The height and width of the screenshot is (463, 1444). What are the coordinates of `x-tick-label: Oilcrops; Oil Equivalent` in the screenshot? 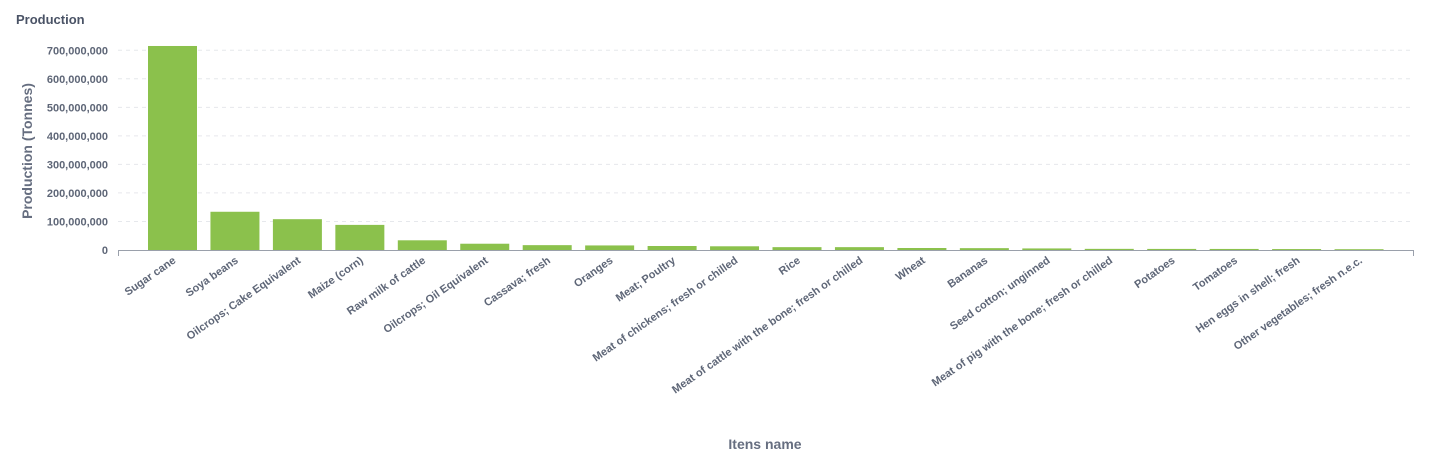 It's located at (435, 295).